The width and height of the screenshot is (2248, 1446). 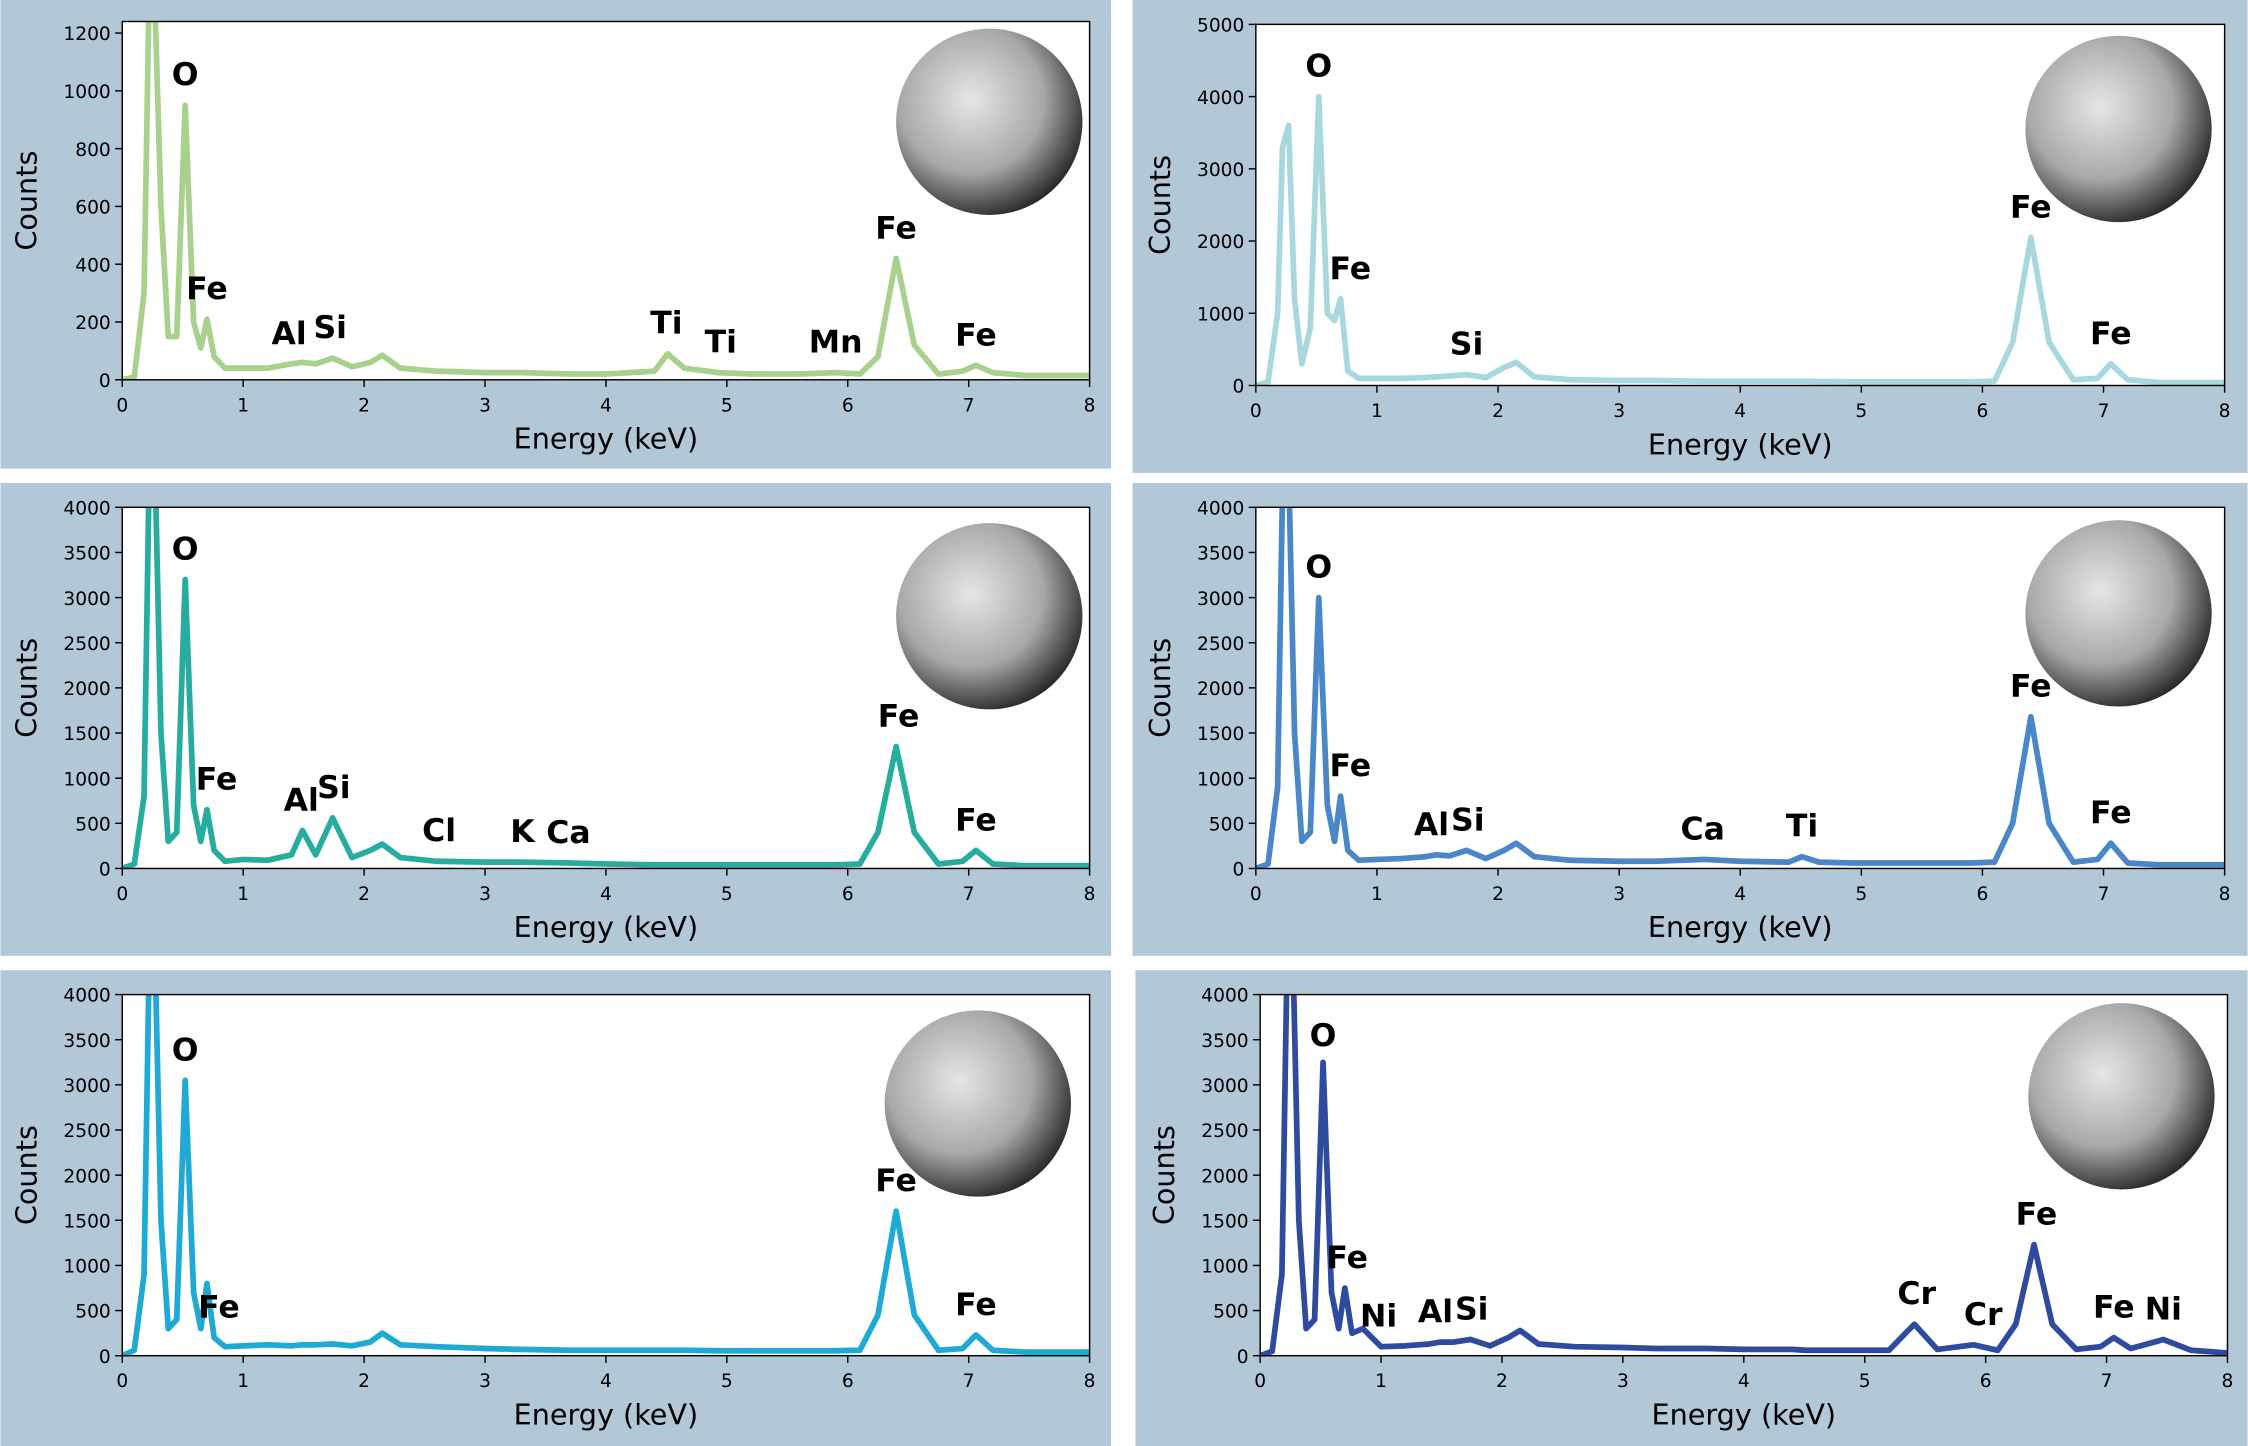 I want to click on y-tick-label: 1200, so click(x=86, y=34).